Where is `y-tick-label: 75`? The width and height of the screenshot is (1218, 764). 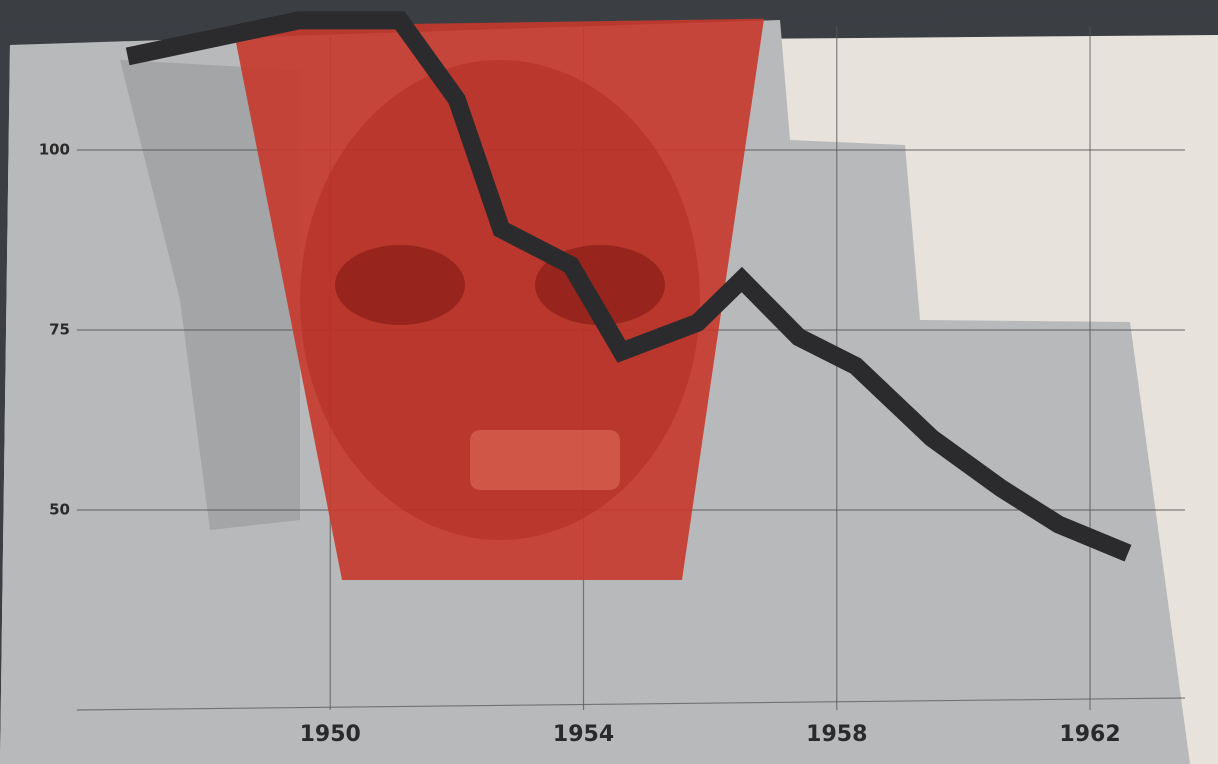 y-tick-label: 75 is located at coordinates (59, 330).